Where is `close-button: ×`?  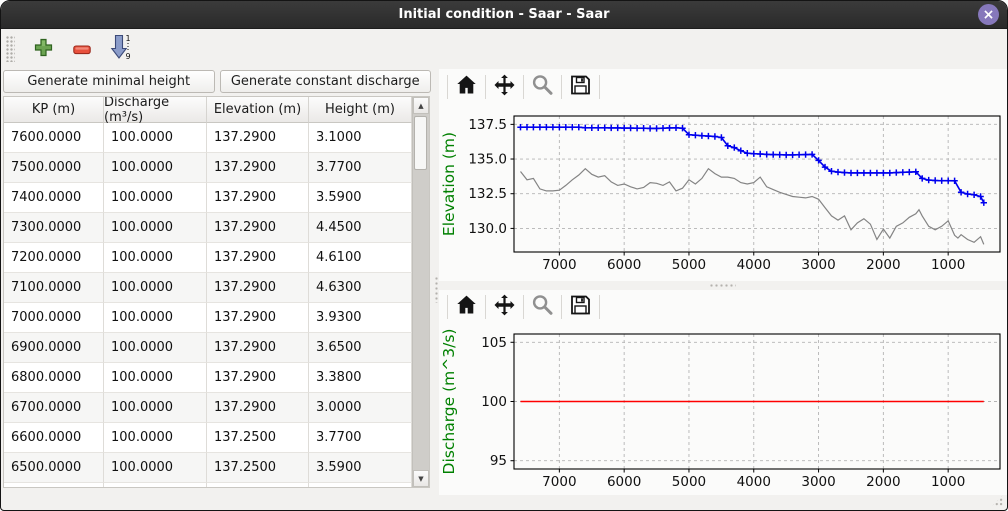 close-button: × is located at coordinates (988, 14).